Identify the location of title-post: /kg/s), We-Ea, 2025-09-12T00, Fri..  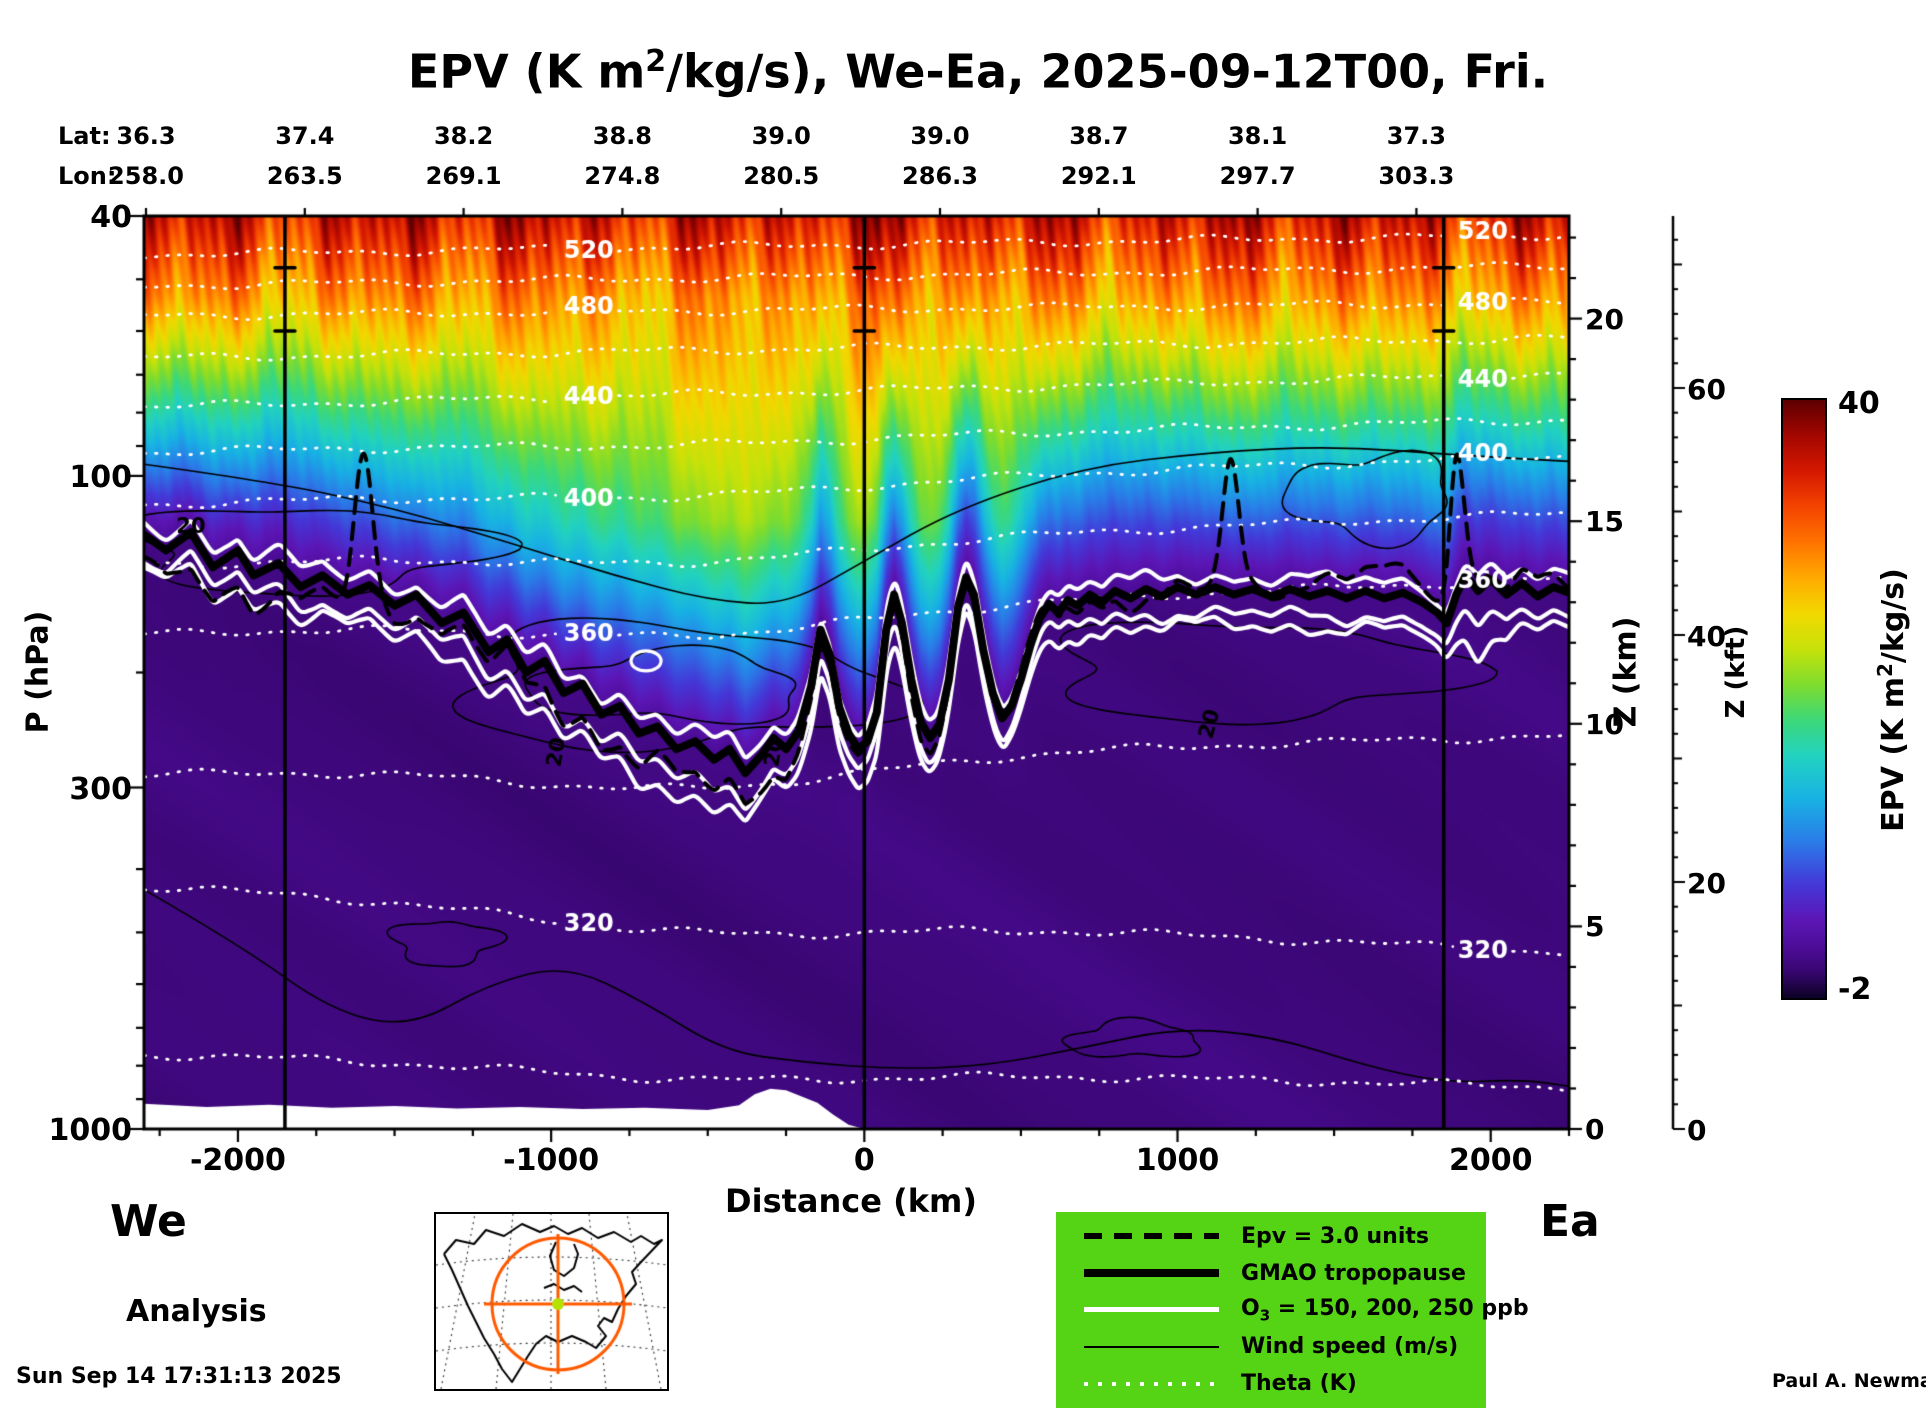
(1107, 71).